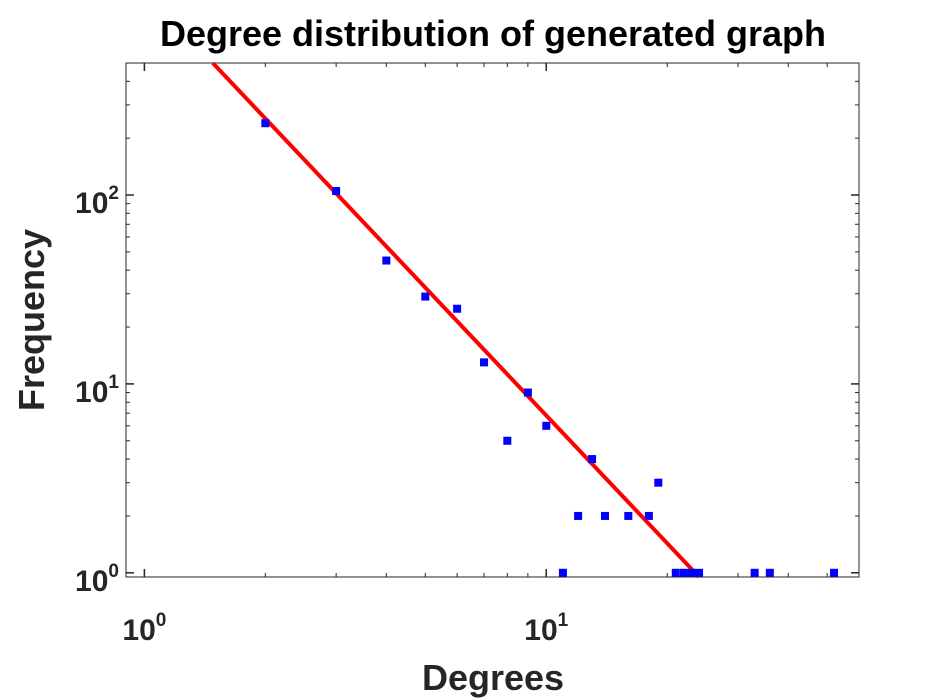  Describe the element at coordinates (97, 201) in the screenshot. I see `y-tick-label: 10²` at that location.